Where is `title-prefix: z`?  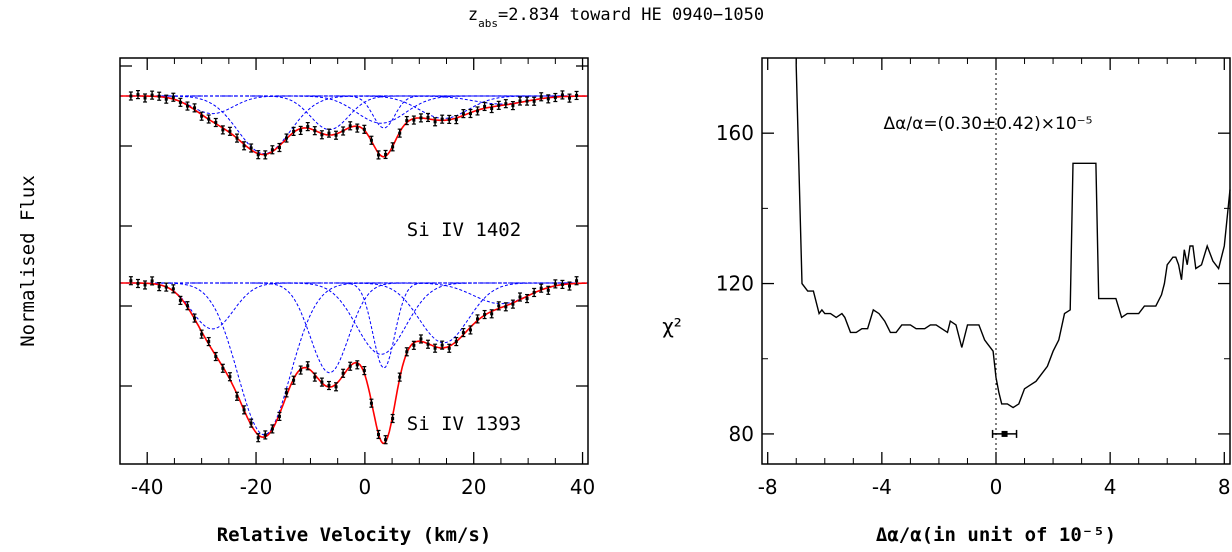
title-prefix: z is located at coordinates (473, 15).